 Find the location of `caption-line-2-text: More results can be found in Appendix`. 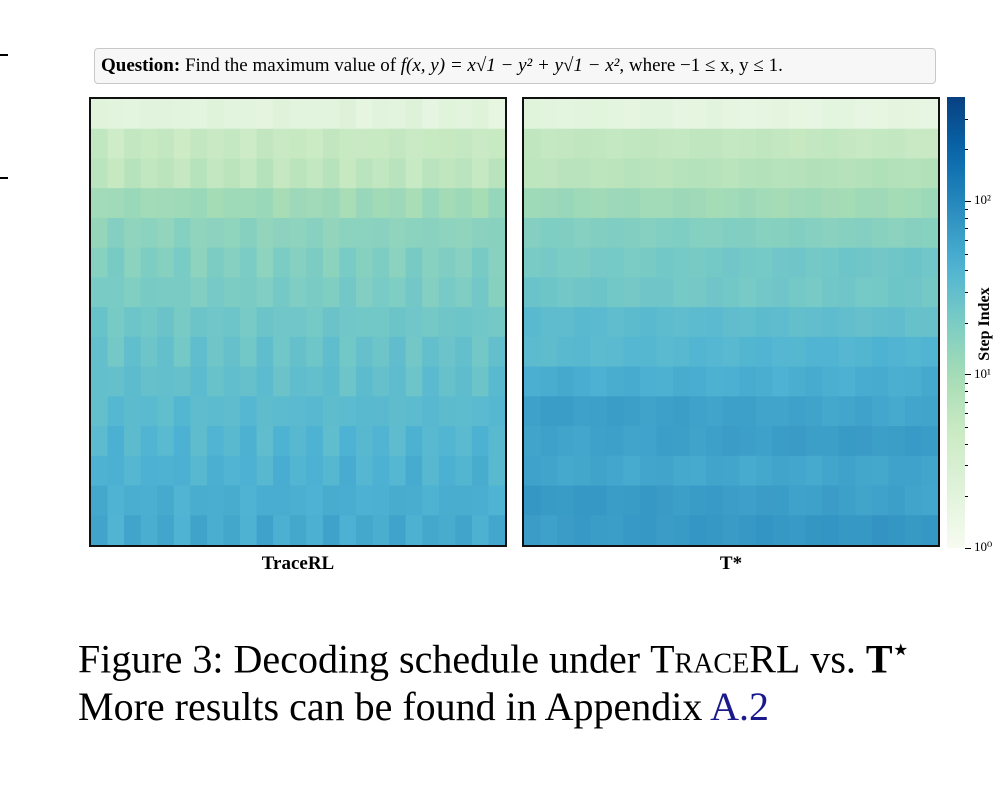

caption-line-2-text: More results can be found in Appendix is located at coordinates (394, 707).